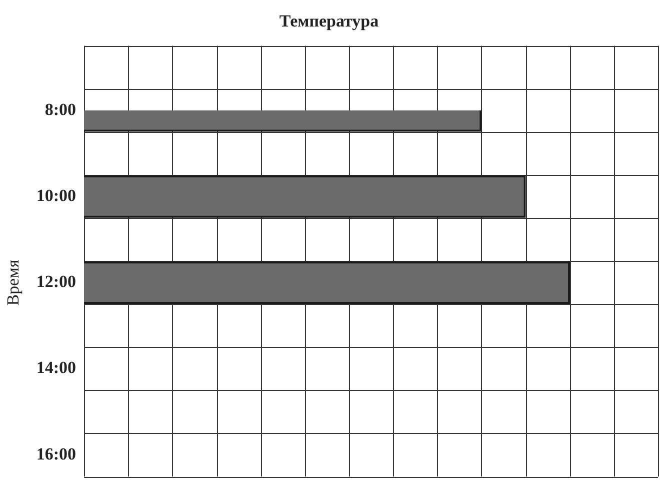  Describe the element at coordinates (56, 282) in the screenshot. I see `y-tick-label: 12:00` at that location.